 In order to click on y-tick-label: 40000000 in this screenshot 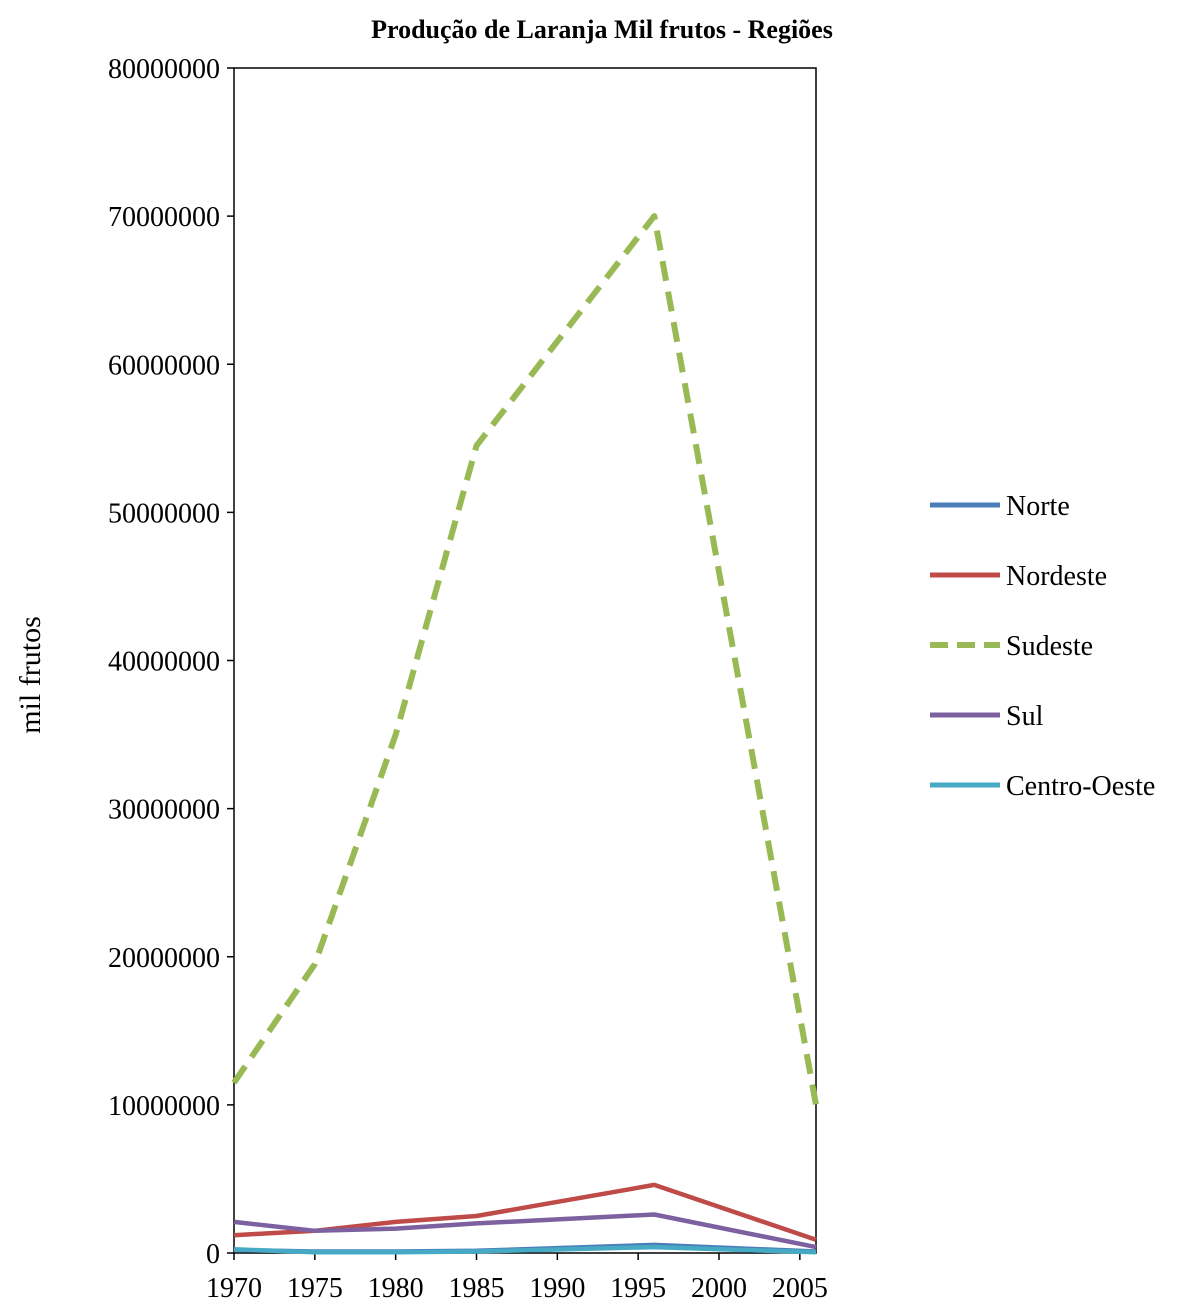, I will do `click(164, 662)`.